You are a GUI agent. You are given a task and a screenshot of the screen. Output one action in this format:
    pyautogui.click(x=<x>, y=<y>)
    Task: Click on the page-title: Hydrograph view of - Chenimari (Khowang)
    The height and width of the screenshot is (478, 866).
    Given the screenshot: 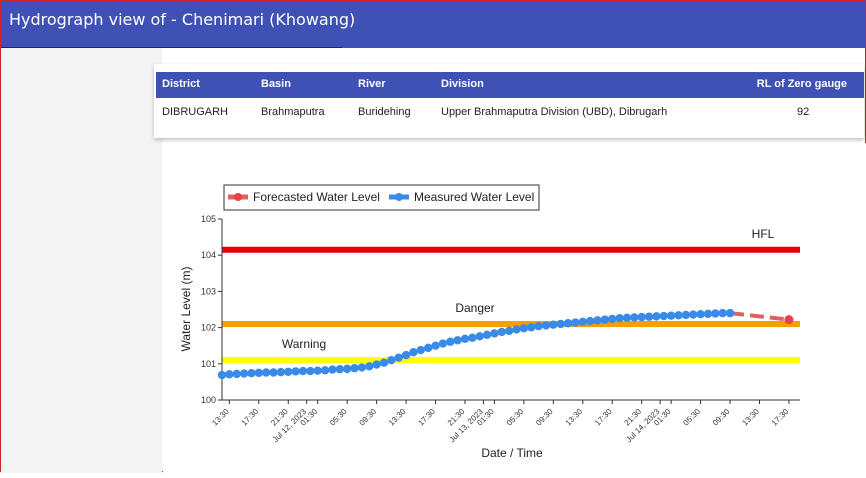 What is the action you would take?
    pyautogui.click(x=182, y=19)
    